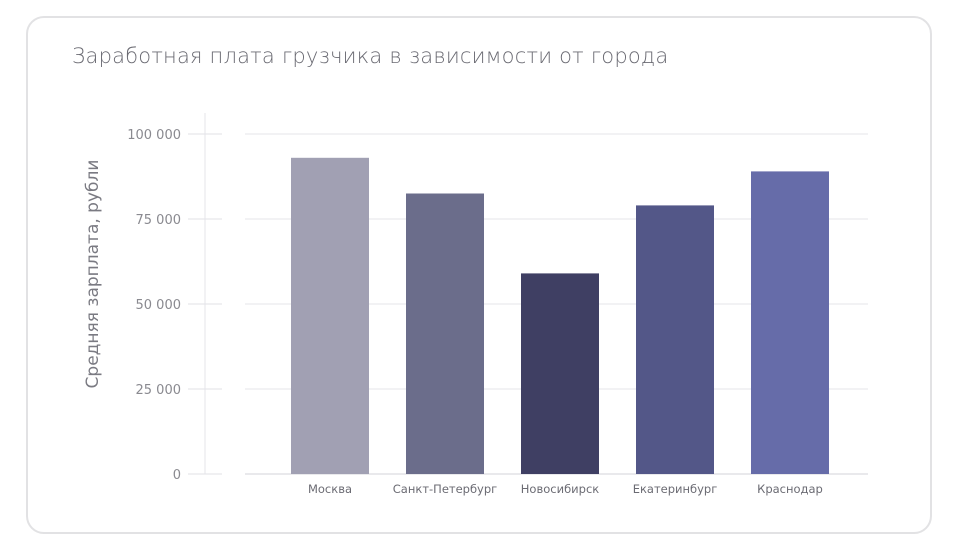  I want to click on x-tick-label: Новосибирск, so click(560, 489).